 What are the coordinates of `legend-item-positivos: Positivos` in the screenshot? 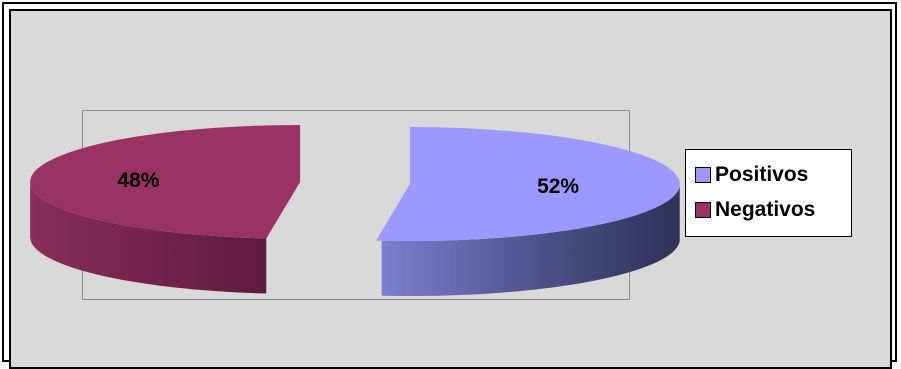 It's located at (773, 174).